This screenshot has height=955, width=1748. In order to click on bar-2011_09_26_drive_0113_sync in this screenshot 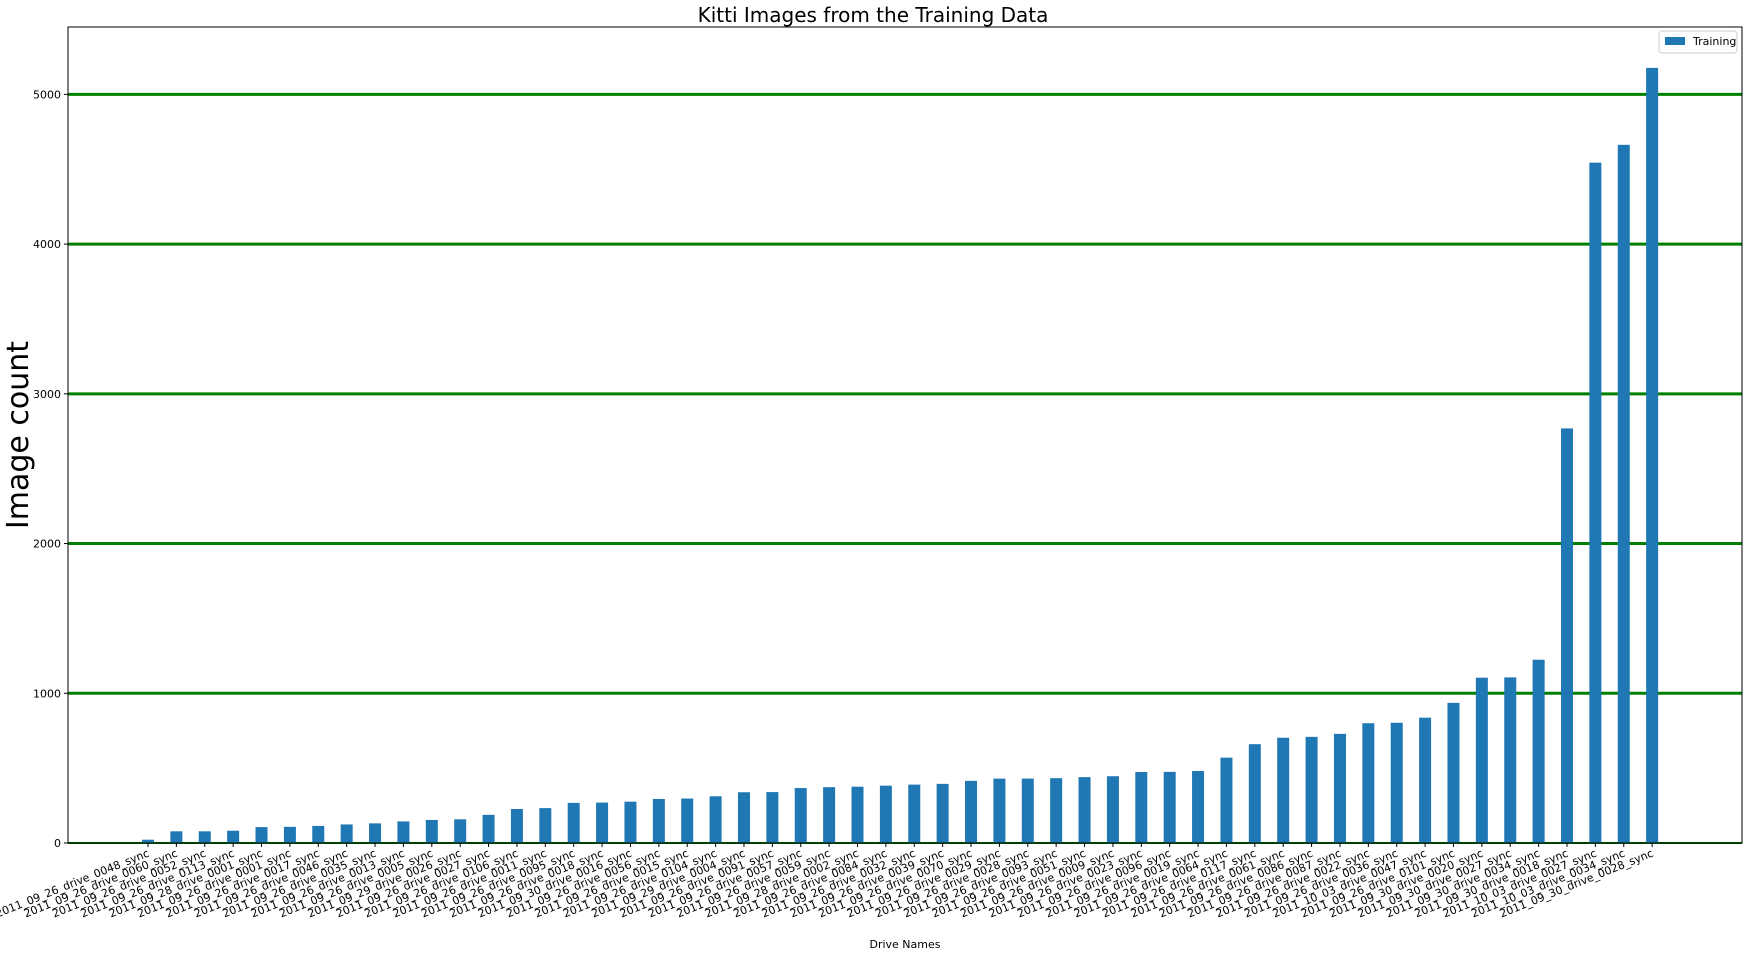, I will do `click(233, 836)`.